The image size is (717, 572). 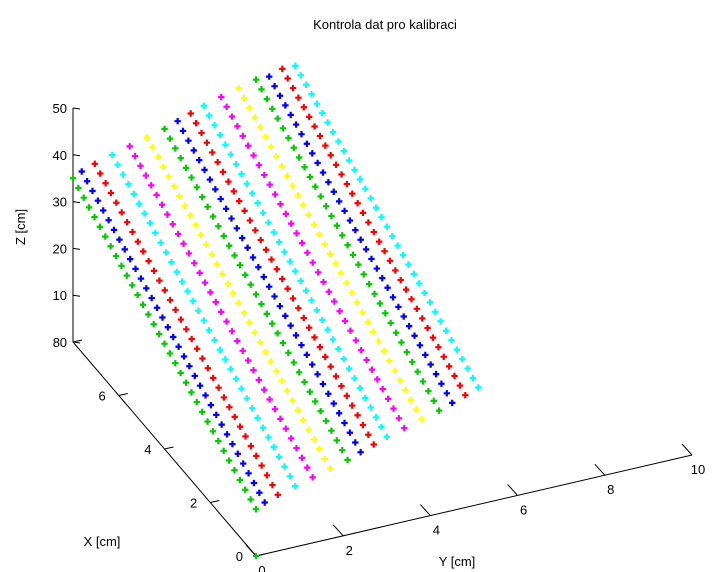 I want to click on z-tick-mark, so click(x=76, y=155).